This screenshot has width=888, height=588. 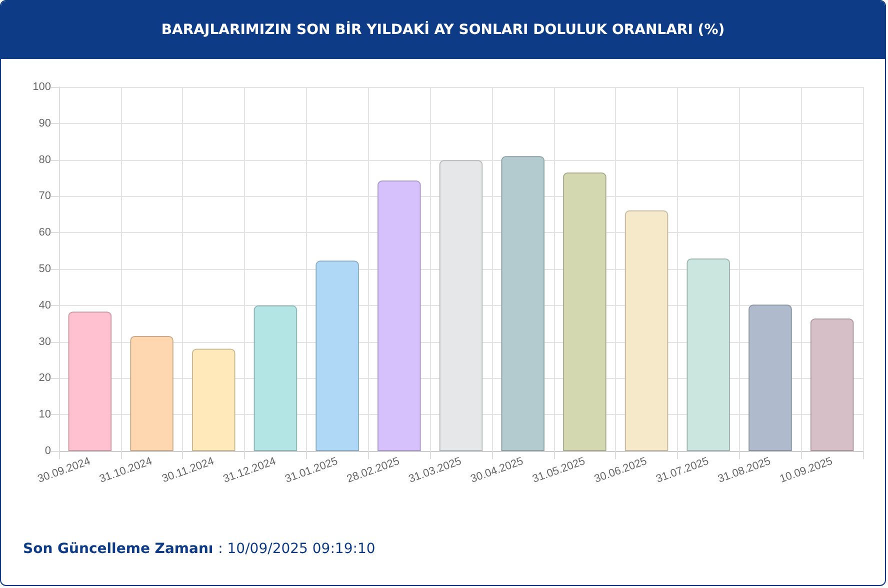 I want to click on chart-title: BARAJLARIMIZIN SON BİR YILDAKİ AY SONLARI DOLULUK ORANLARI (%), so click(x=443, y=30).